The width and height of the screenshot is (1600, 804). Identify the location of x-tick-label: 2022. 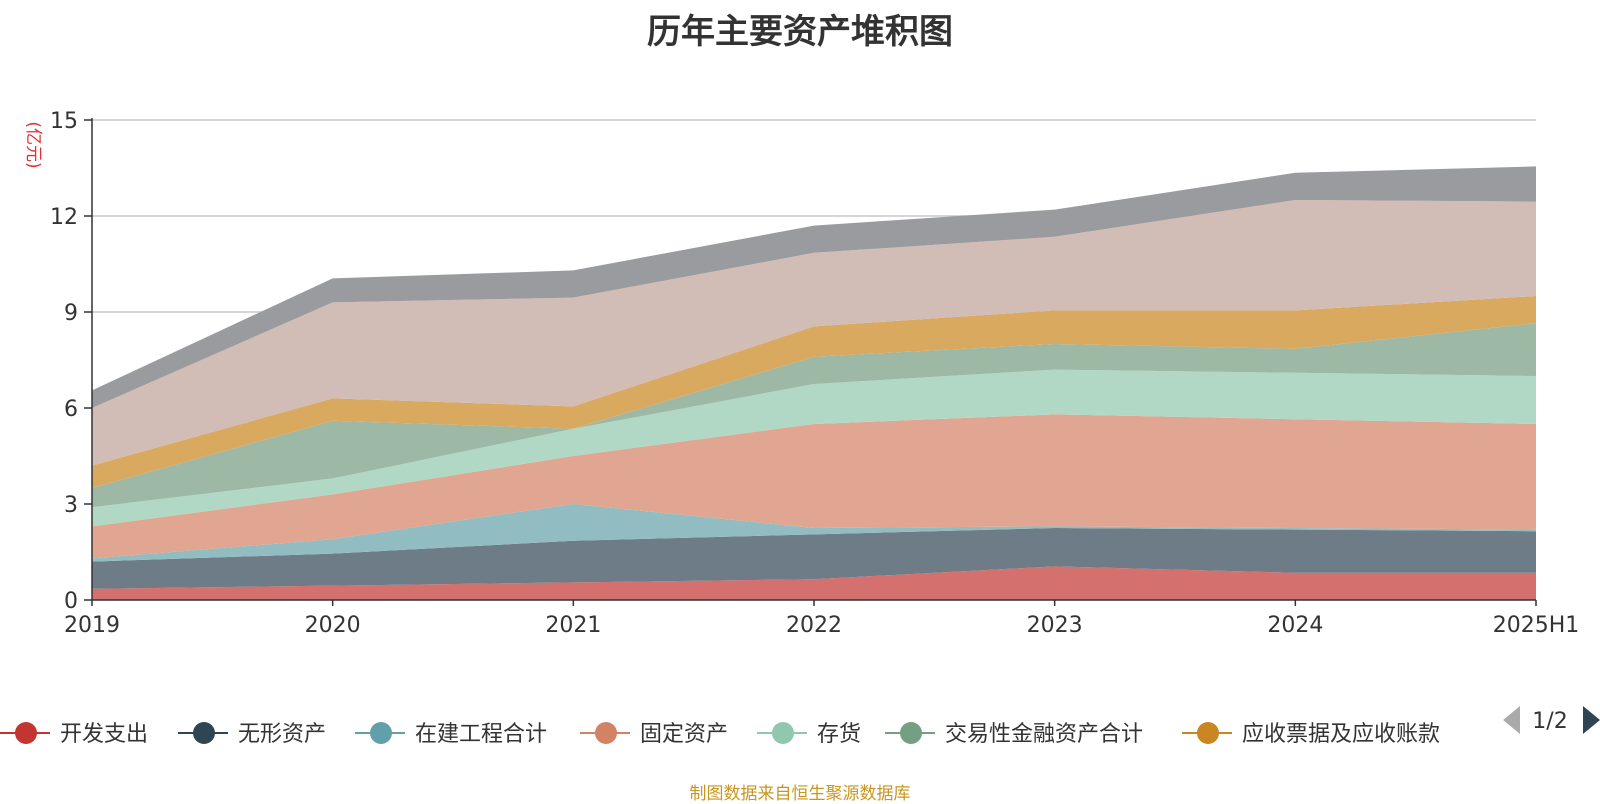
(814, 625).